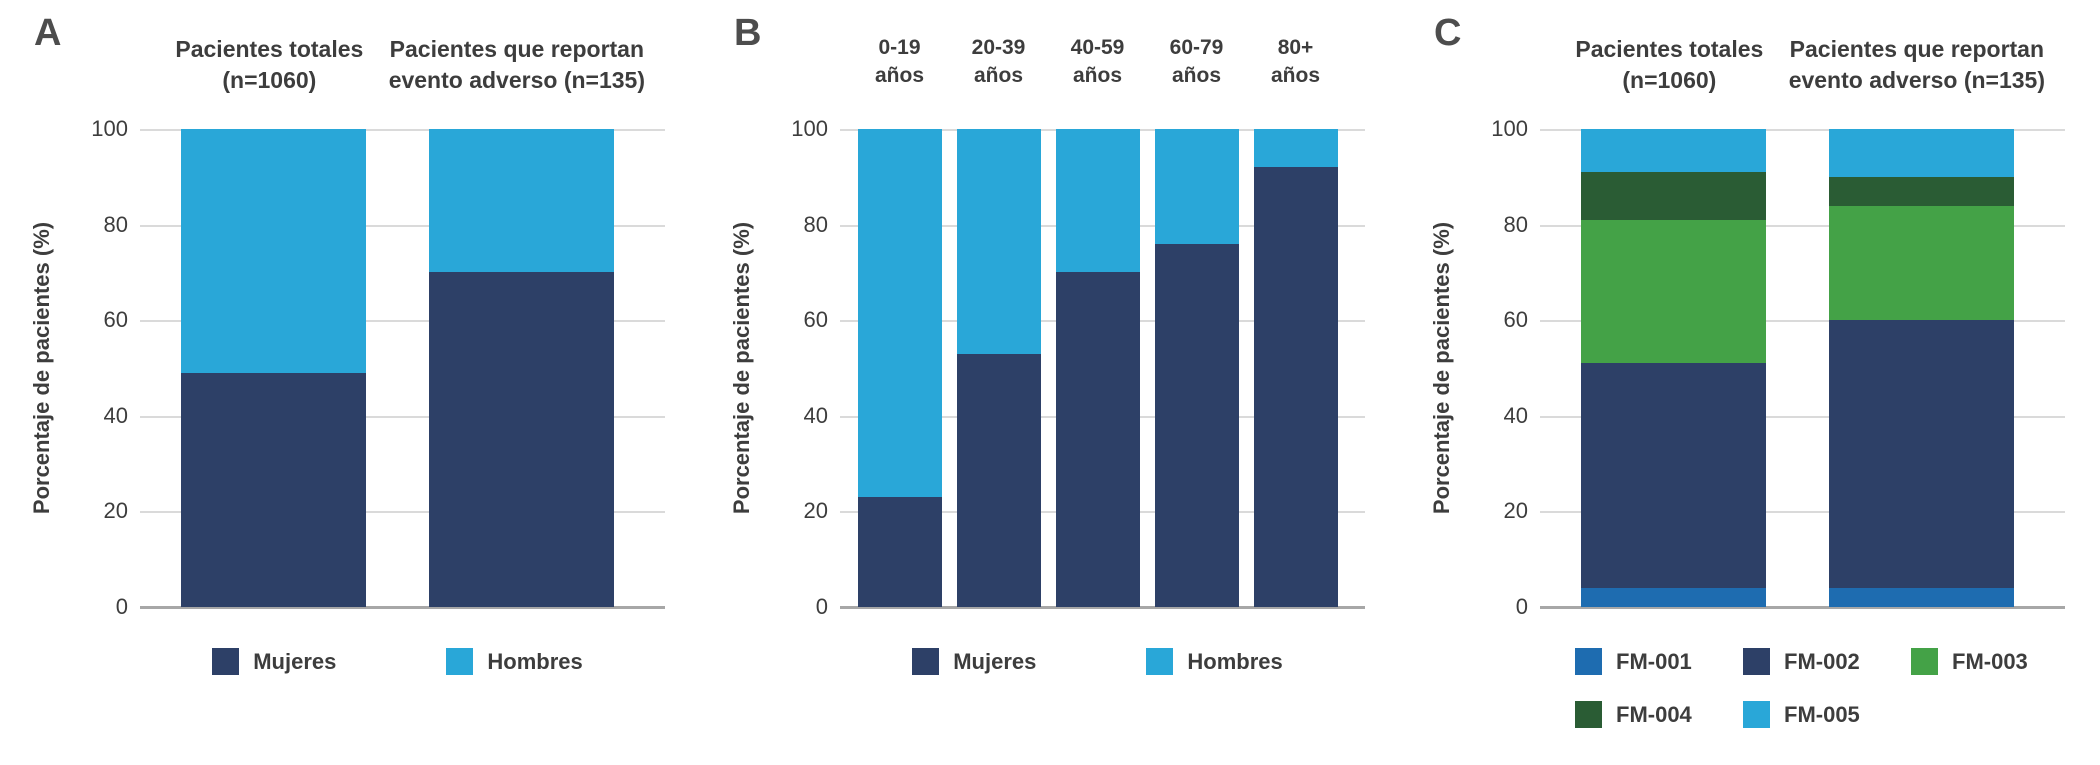 The image size is (2100, 765). What do you see at coordinates (1196, 47) in the screenshot?
I see `category-title-line: 60-79` at bounding box center [1196, 47].